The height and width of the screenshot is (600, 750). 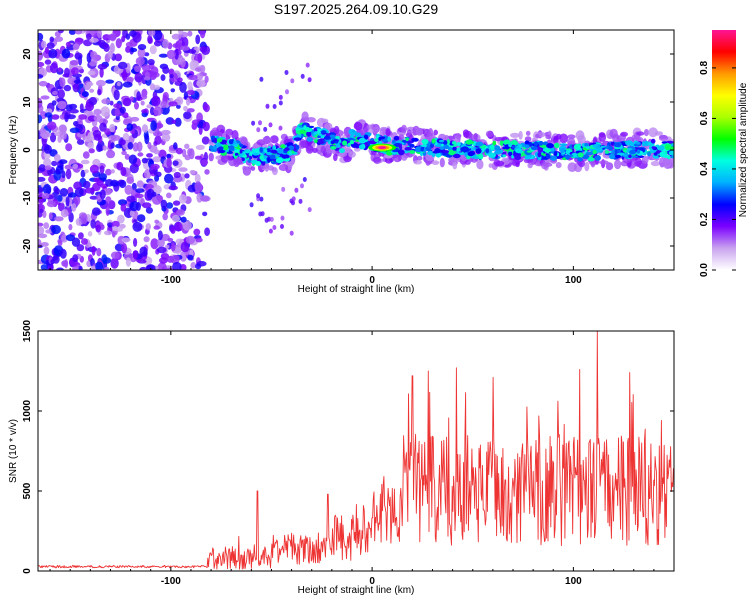 What do you see at coordinates (27, 490) in the screenshot?
I see `snr-ytick-label: 500` at bounding box center [27, 490].